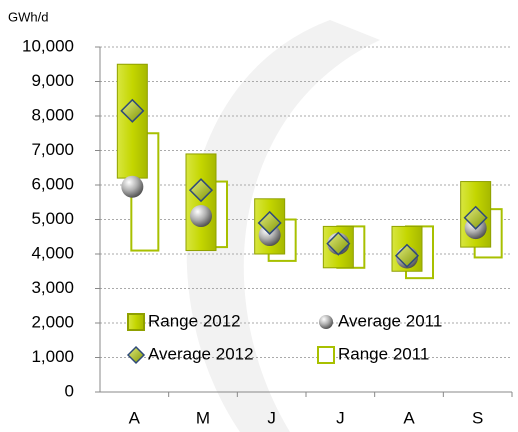 This screenshot has width=518, height=432. I want to click on x-tick-label: S, so click(477, 417).